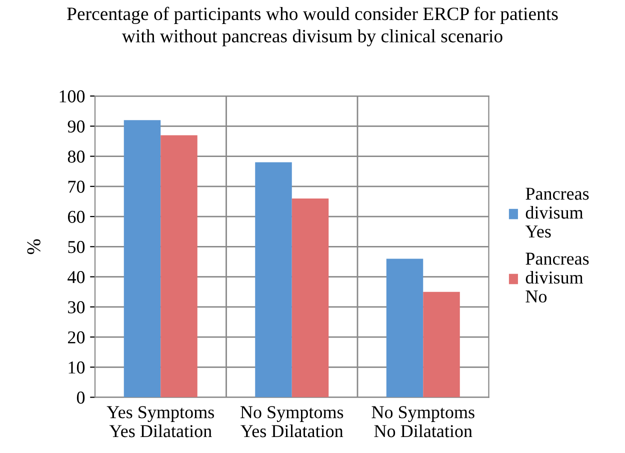 Image resolution: width=625 pixels, height=453 pixels. What do you see at coordinates (76, 216) in the screenshot?
I see `y-tick-label: 60` at bounding box center [76, 216].